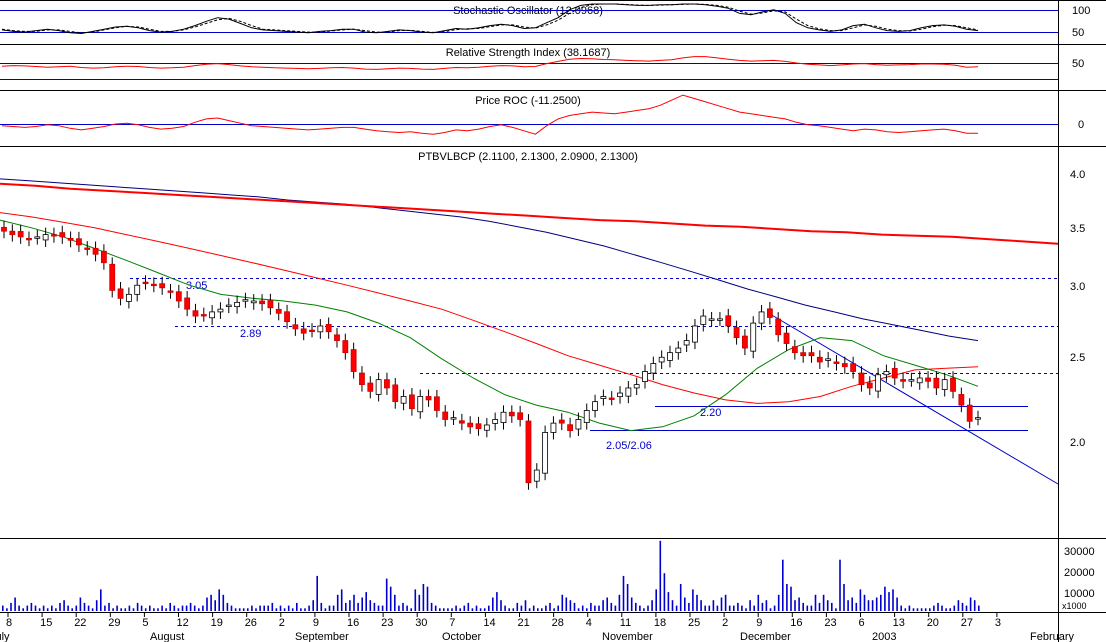 This screenshot has width=1106, height=642. I want to click on rsi-axis-50: 50, so click(1078, 64).